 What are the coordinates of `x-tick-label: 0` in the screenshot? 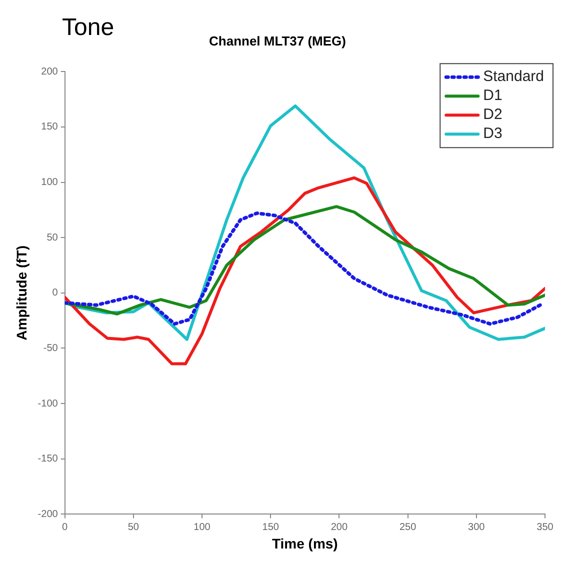 It's located at (65, 527).